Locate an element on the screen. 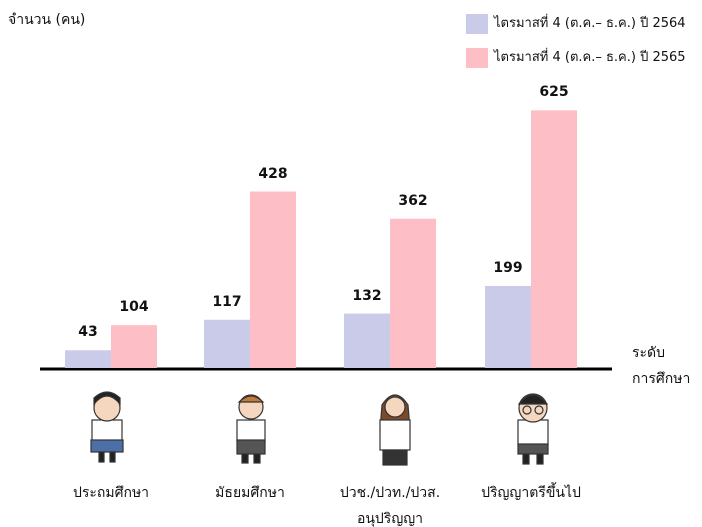 The image size is (702, 527). value-label: 428 is located at coordinates (273, 173).